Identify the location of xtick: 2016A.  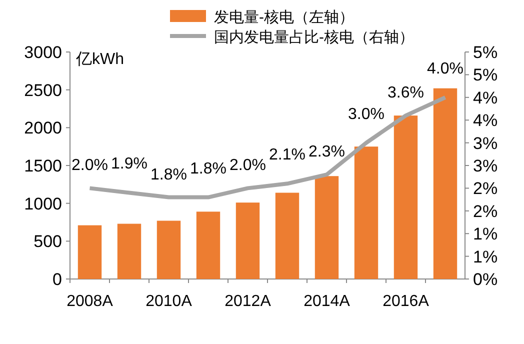
(405, 301).